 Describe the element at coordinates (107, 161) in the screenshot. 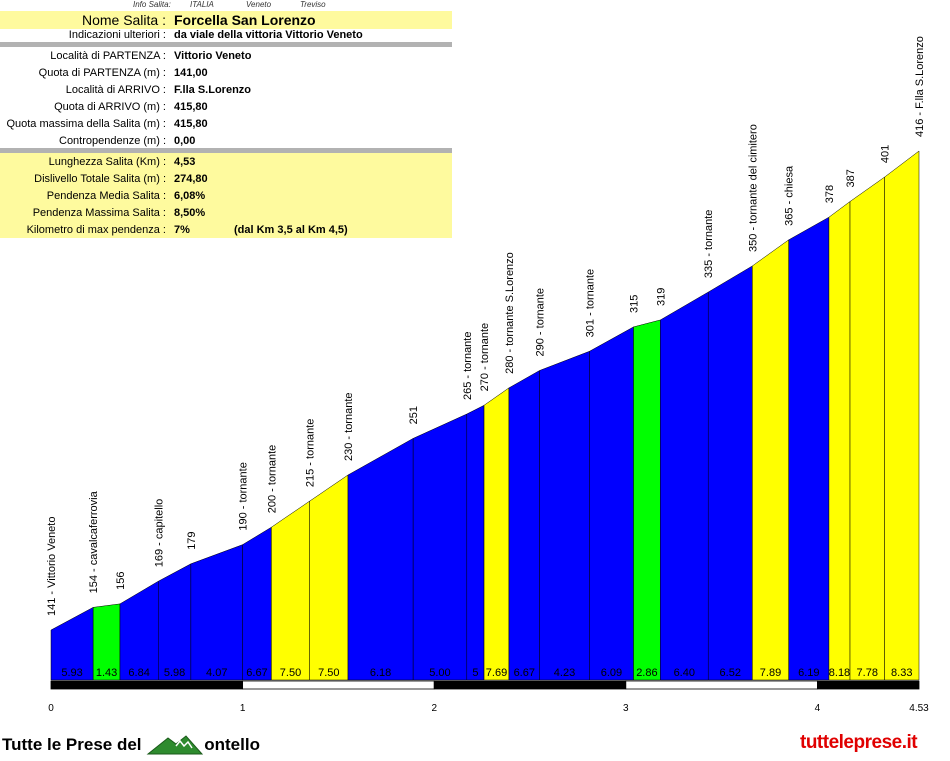

I see `climb-stat-label: Lunghezza Salita (Km) :` at that location.